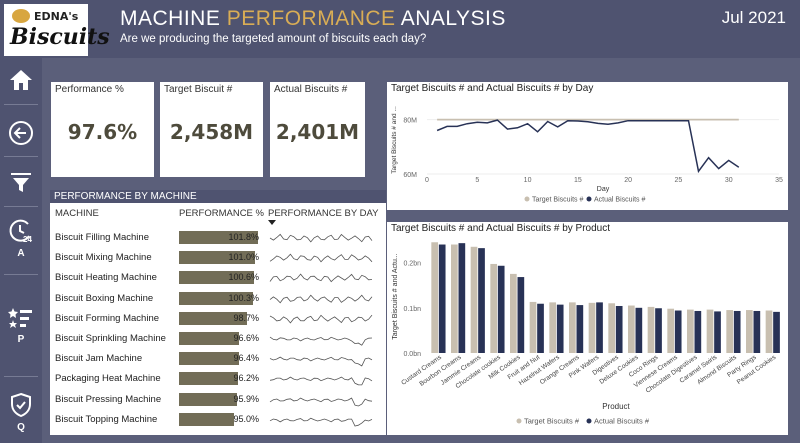 The width and height of the screenshot is (800, 443). I want to click on legend-marker, so click(527, 199).